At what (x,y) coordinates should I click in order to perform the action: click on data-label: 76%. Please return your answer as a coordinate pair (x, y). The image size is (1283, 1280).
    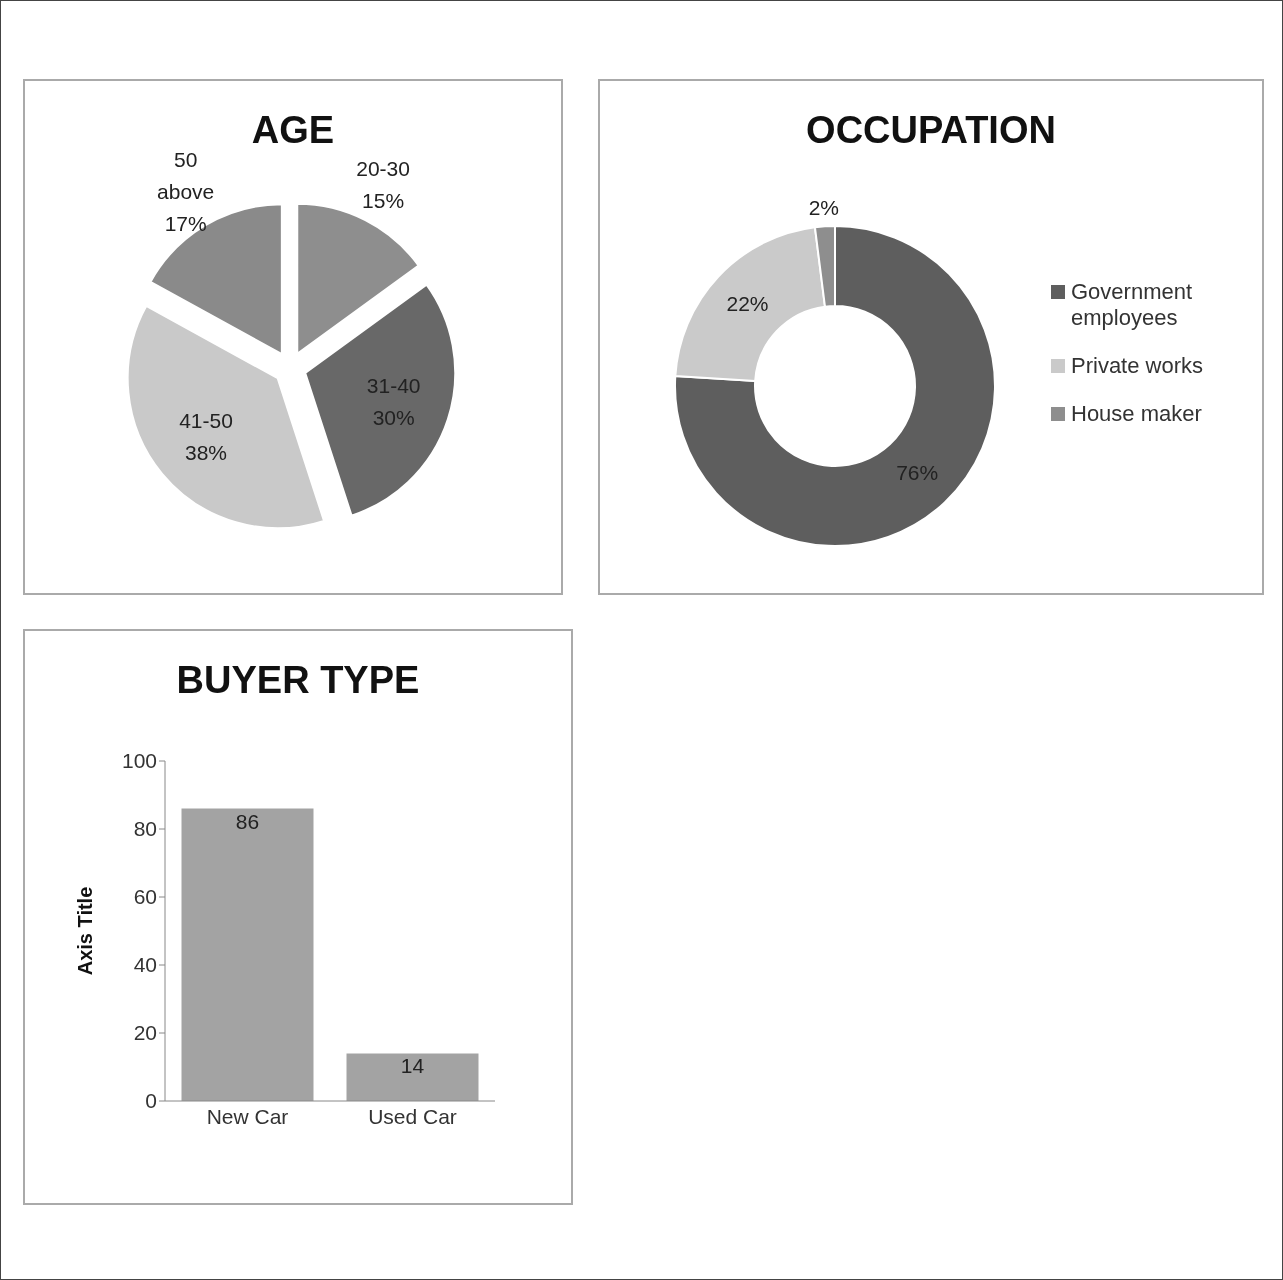
    Looking at the image, I should click on (917, 473).